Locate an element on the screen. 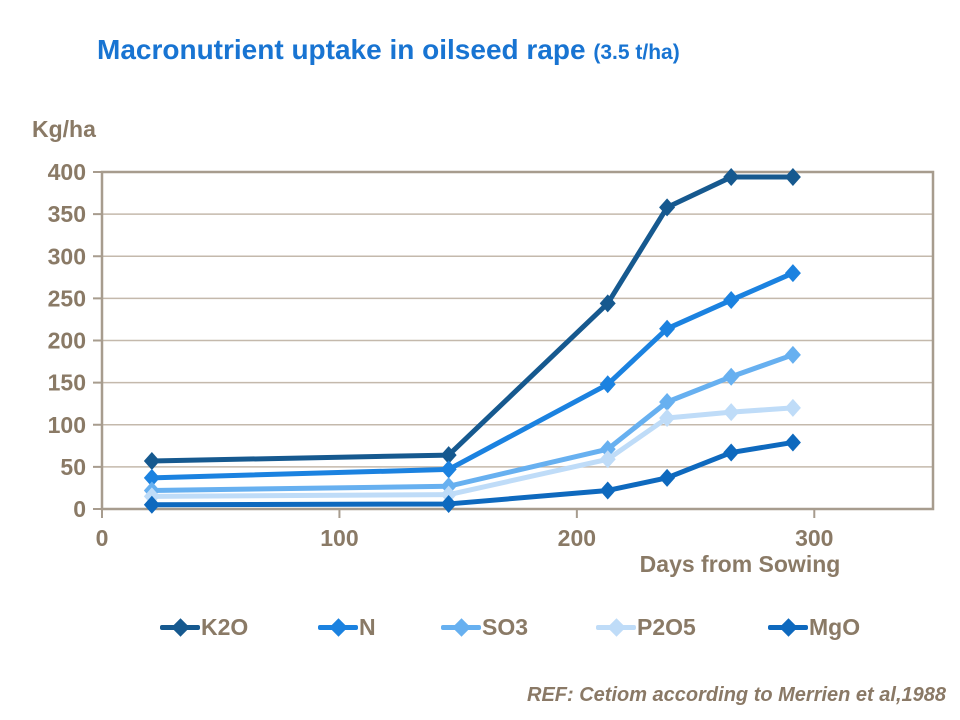 Image resolution: width=960 pixels, height=720 pixels. chart-title-main: Macronutrient uptake in oilseed rape is located at coordinates (341, 49).